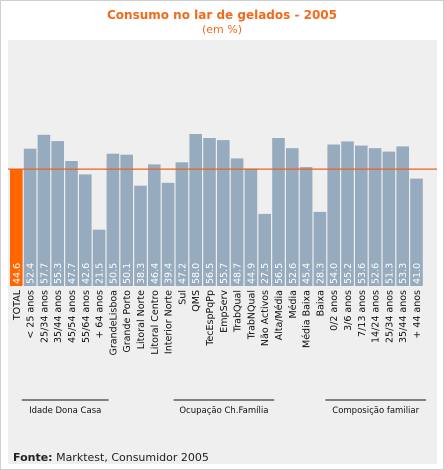 The height and width of the screenshot is (470, 444). I want to click on category-label-15: EmpServ, so click(224, 311).